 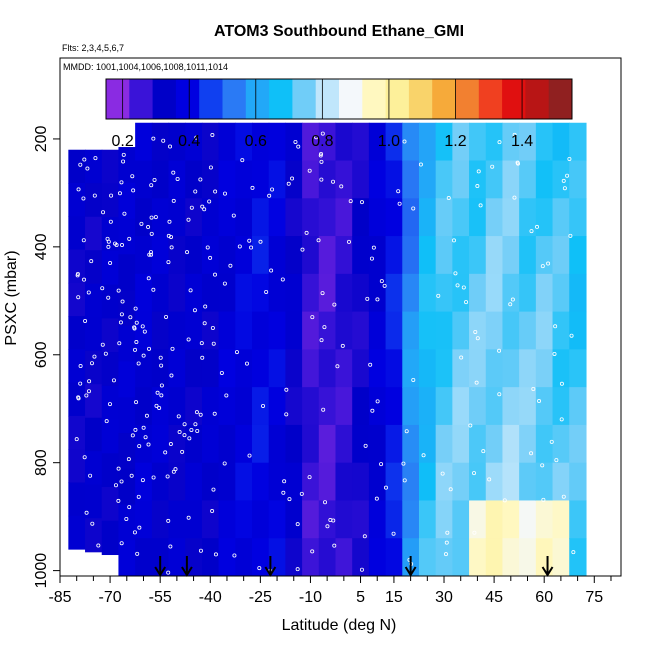 What do you see at coordinates (41, 462) in the screenshot?
I see `y-tick-label: 800` at bounding box center [41, 462].